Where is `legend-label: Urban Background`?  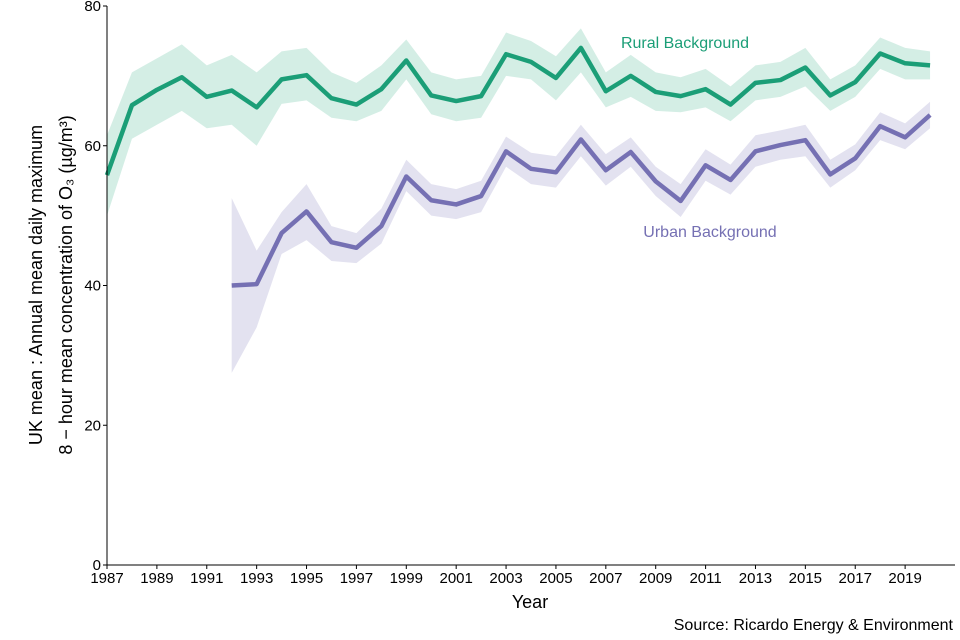 legend-label: Urban Background is located at coordinates (709, 232).